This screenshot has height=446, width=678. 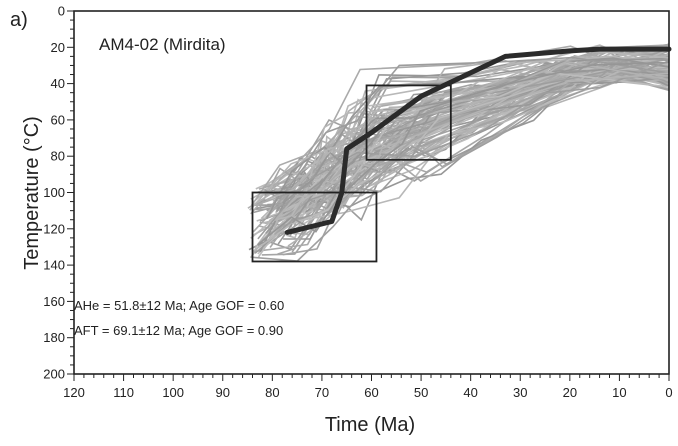 What do you see at coordinates (421, 392) in the screenshot?
I see `x-tick-label: 50` at bounding box center [421, 392].